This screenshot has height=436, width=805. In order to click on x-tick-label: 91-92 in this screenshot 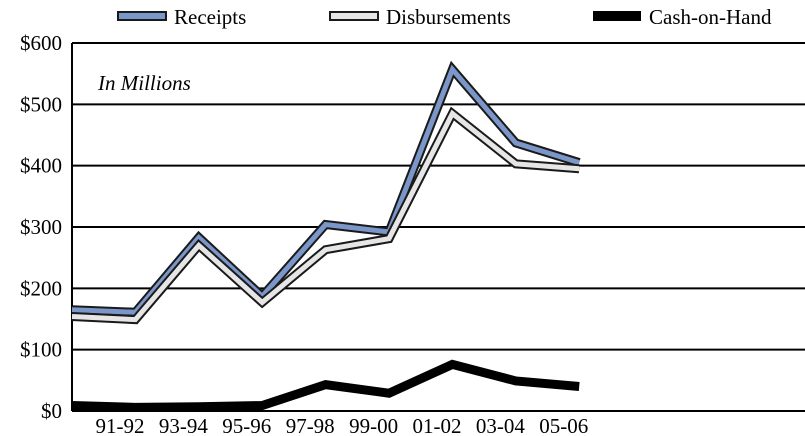, I will do `click(120, 425)`.